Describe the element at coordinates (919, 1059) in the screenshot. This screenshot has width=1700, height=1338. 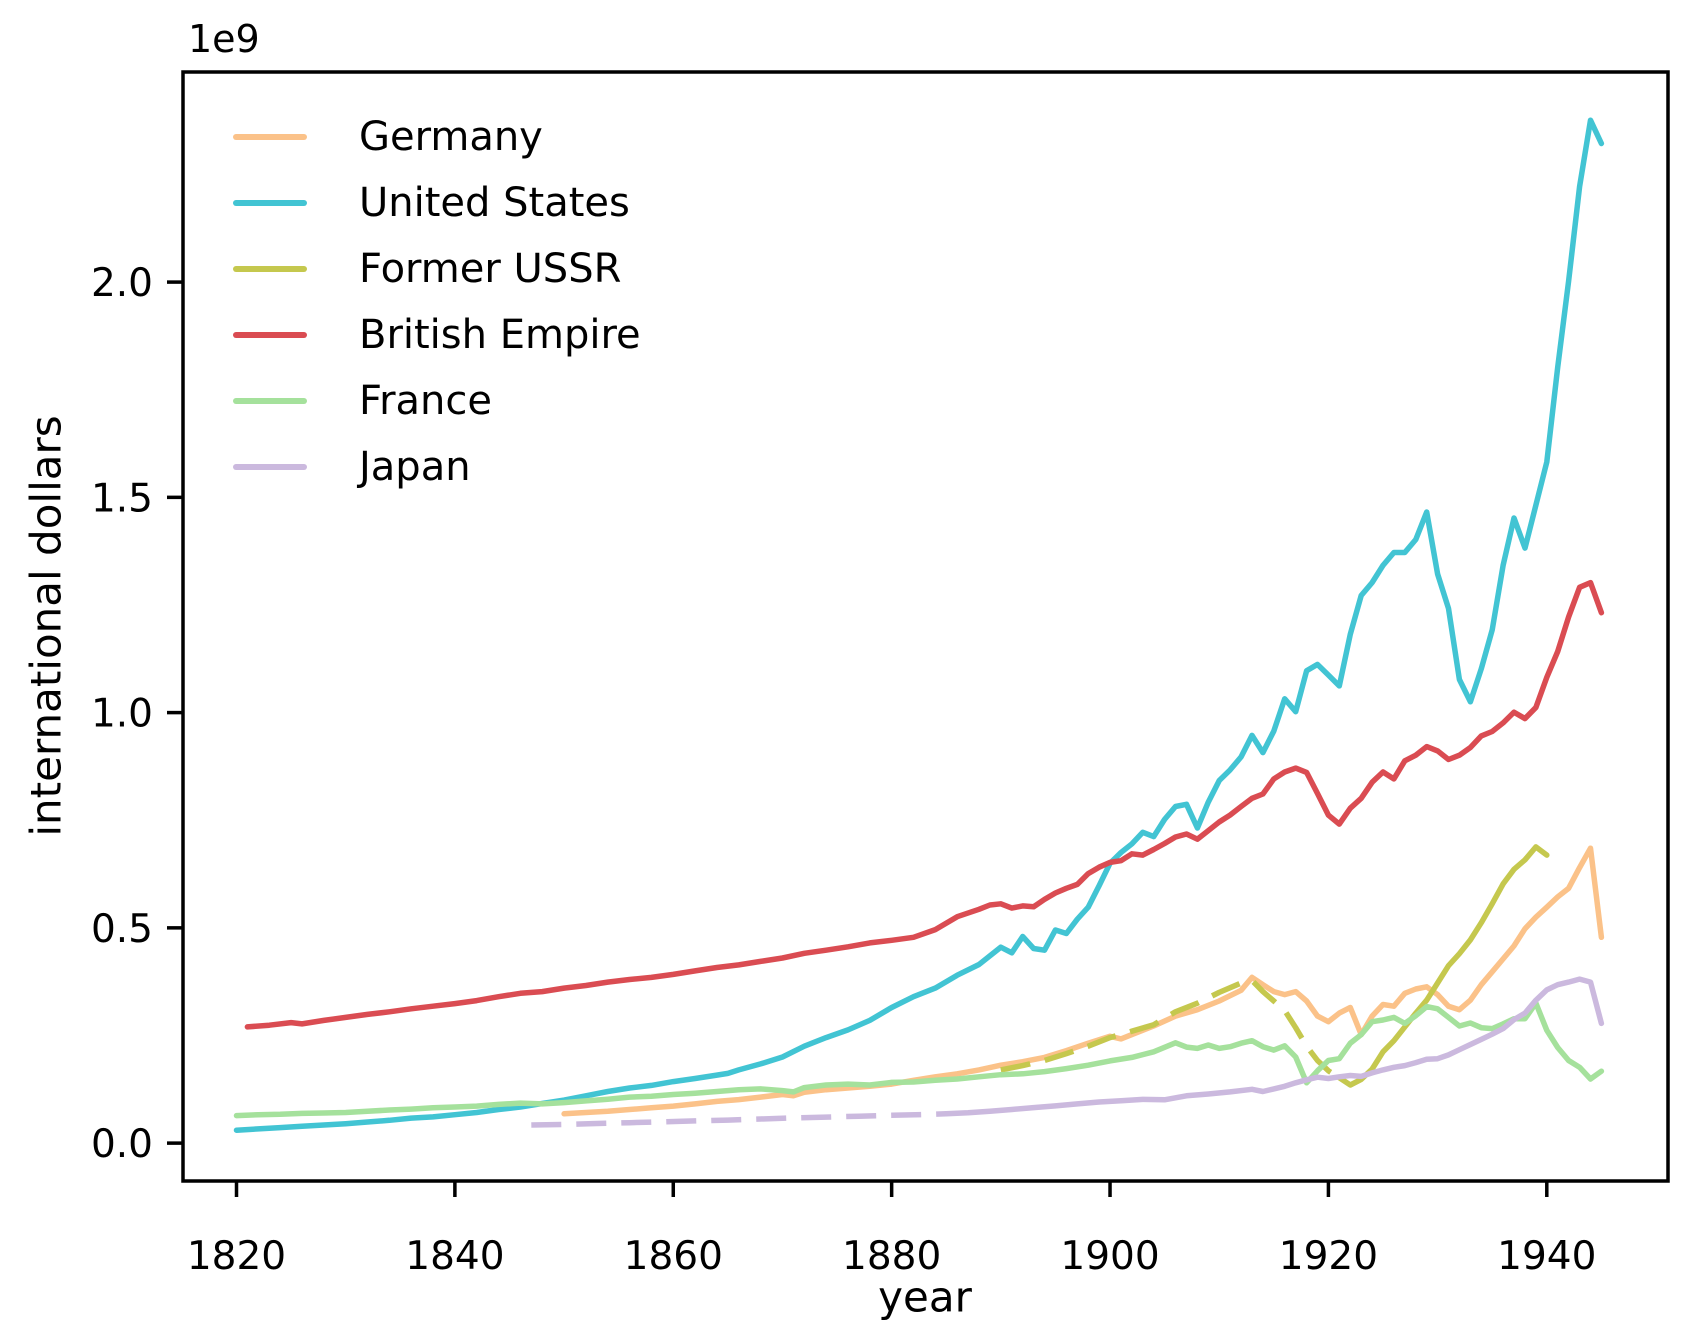
I see `line-france` at that location.